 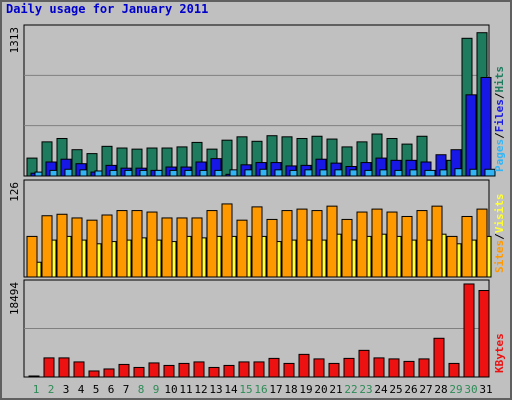 What do you see at coordinates (66, 389) in the screenshot?
I see `day-label-3: 3` at bounding box center [66, 389].